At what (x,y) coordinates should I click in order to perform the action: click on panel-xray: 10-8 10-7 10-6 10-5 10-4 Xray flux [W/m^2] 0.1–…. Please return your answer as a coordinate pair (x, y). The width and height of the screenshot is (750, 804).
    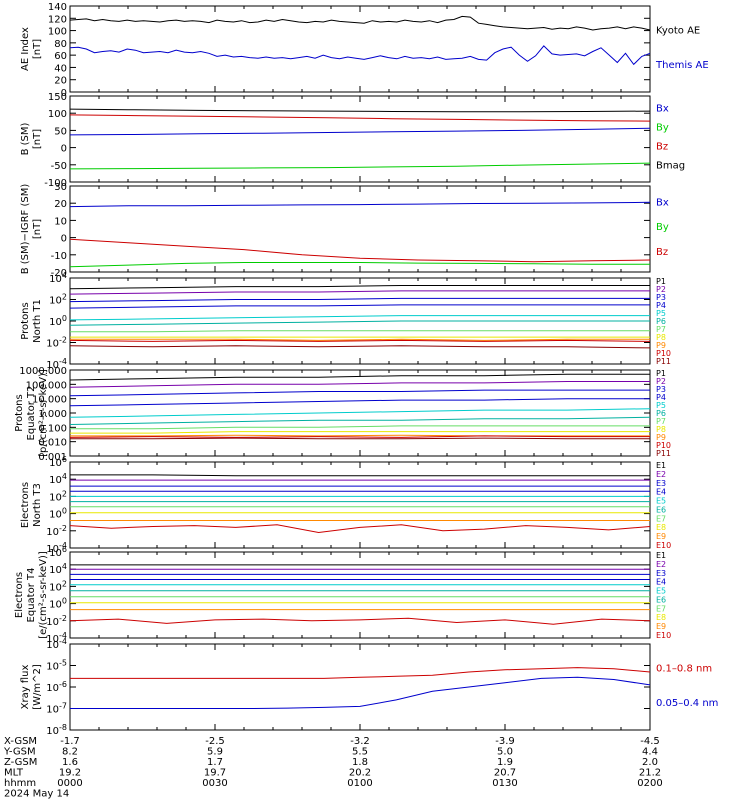
    Looking at the image, I should click on (369, 687).